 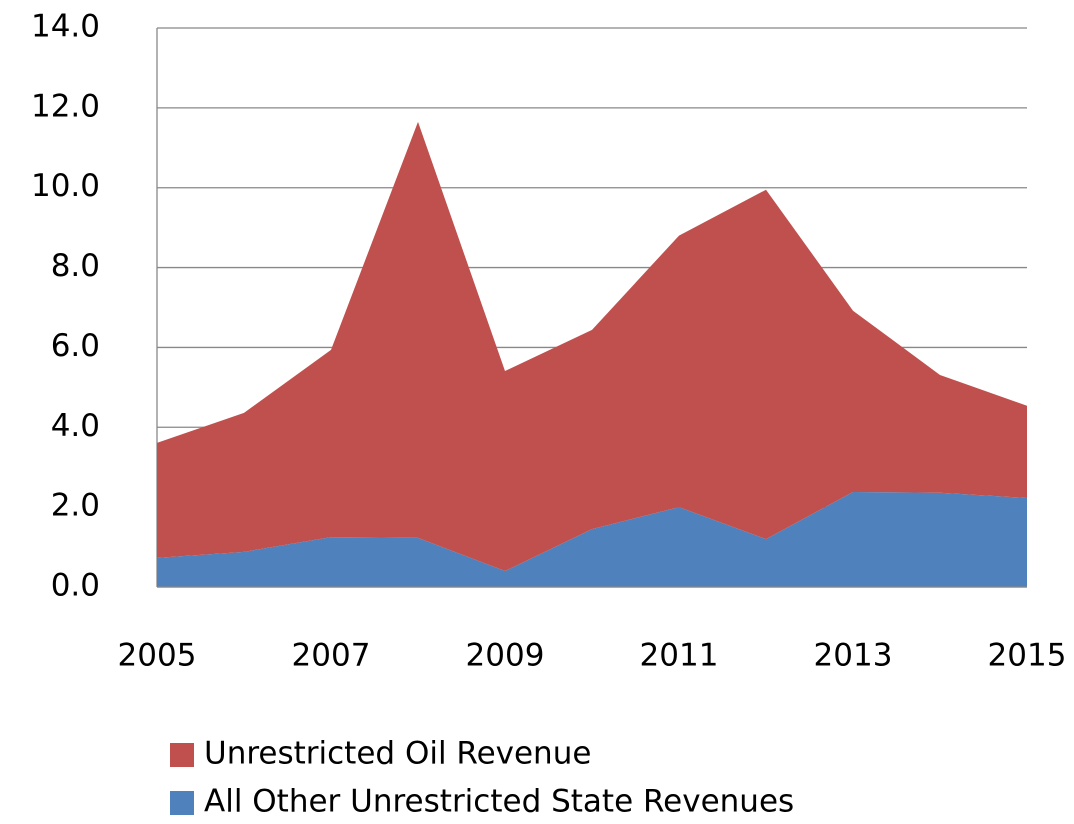 I want to click on y-tick-label: 12.0, so click(x=65, y=106).